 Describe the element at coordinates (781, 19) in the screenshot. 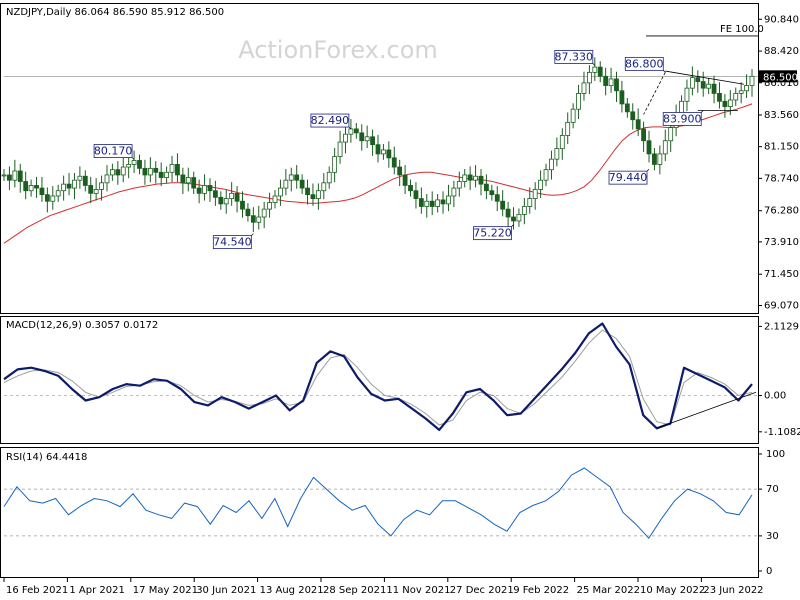

I see `price-tick-label: 90.840` at that location.